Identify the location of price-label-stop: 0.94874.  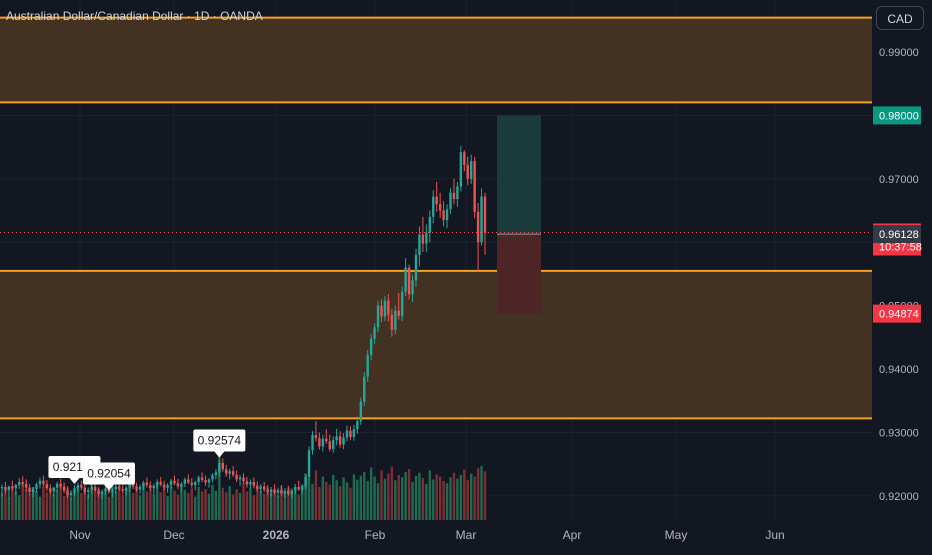
(897, 313).